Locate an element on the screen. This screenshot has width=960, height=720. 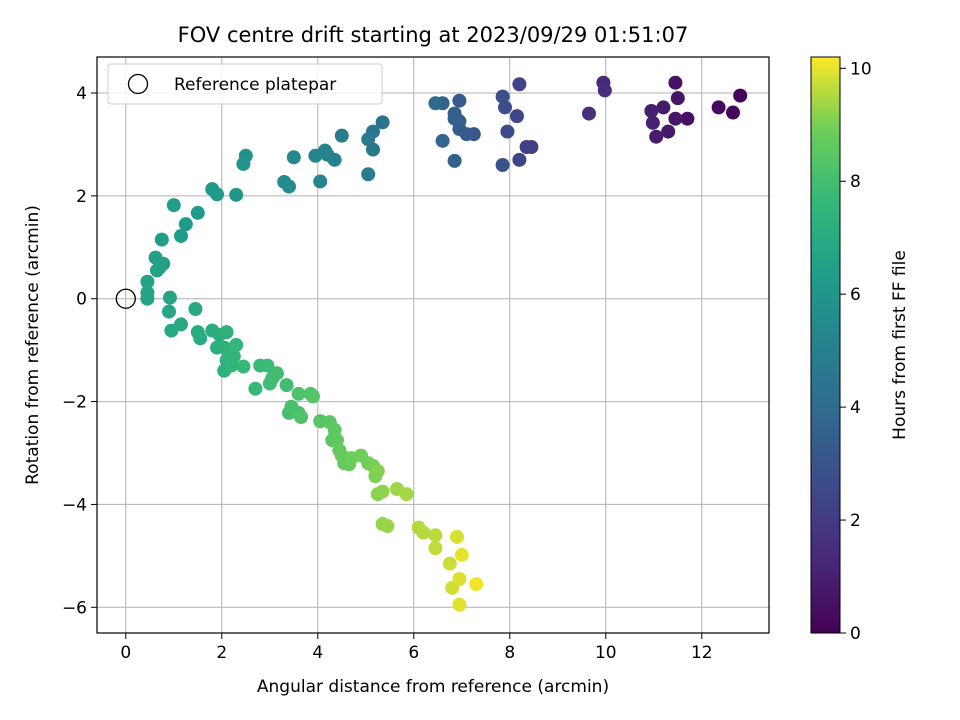
legend-entry-reference: Reference platepar is located at coordinates (255, 85).